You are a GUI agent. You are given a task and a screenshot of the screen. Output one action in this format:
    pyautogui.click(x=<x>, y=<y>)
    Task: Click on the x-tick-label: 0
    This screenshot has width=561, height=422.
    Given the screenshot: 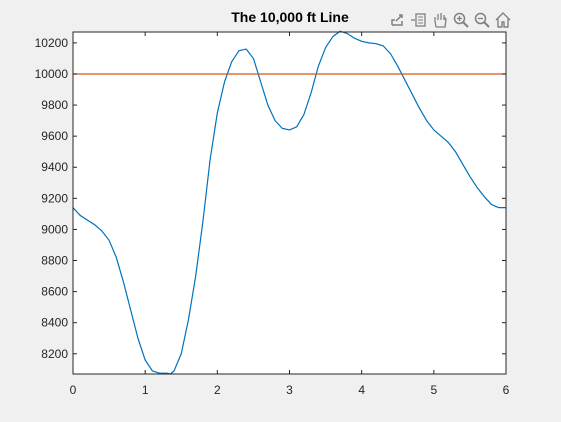 What is the action you would take?
    pyautogui.click(x=73, y=390)
    